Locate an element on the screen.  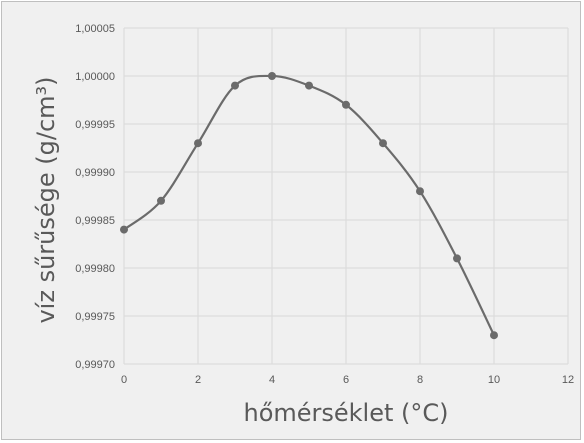
y-tick-label: 0,99985 is located at coordinates (95, 221).